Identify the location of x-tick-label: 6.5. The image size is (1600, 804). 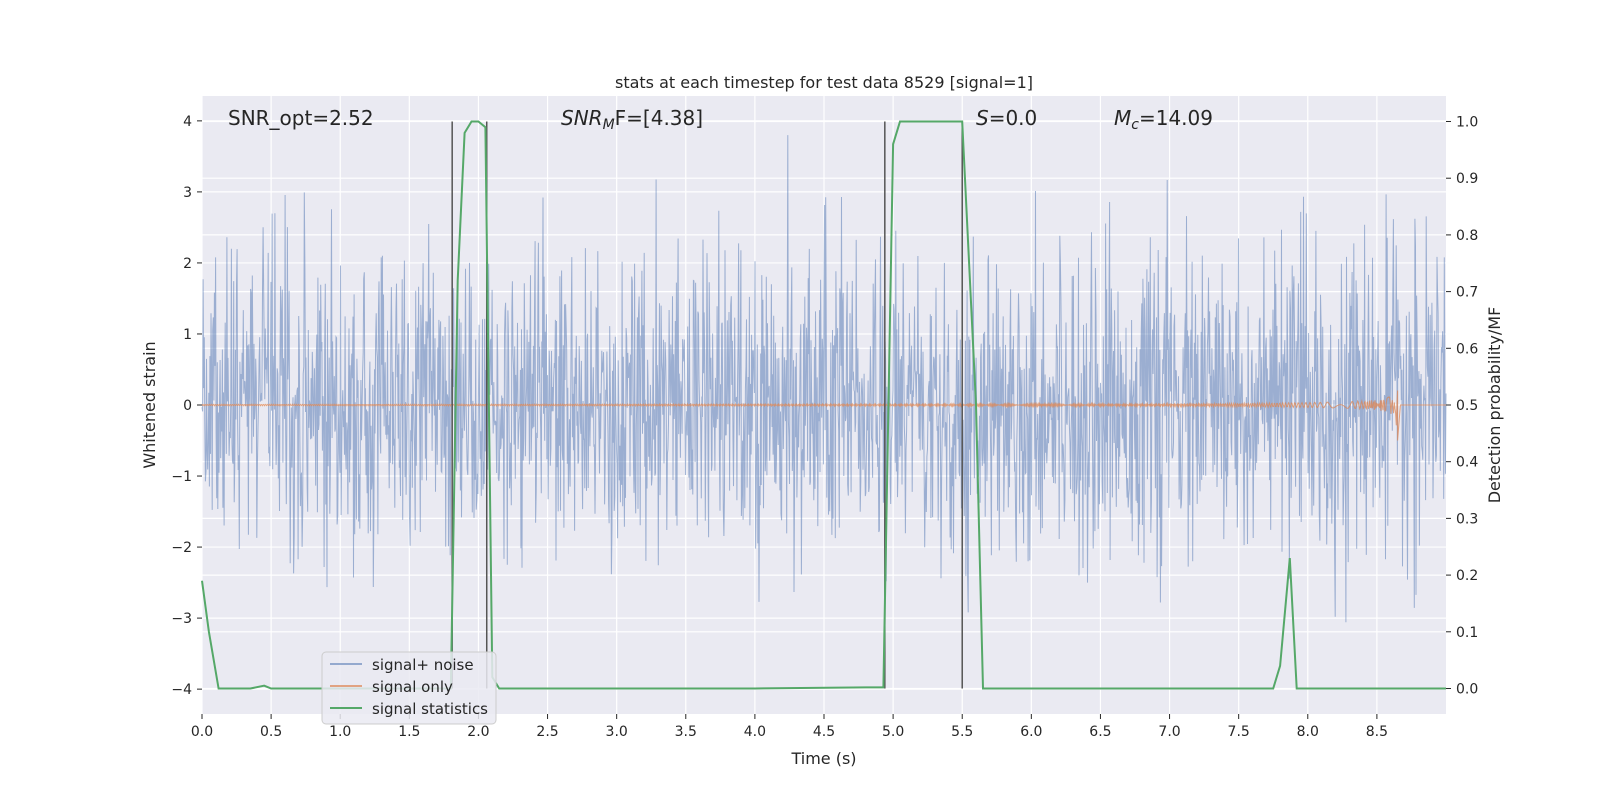
(1100, 732).